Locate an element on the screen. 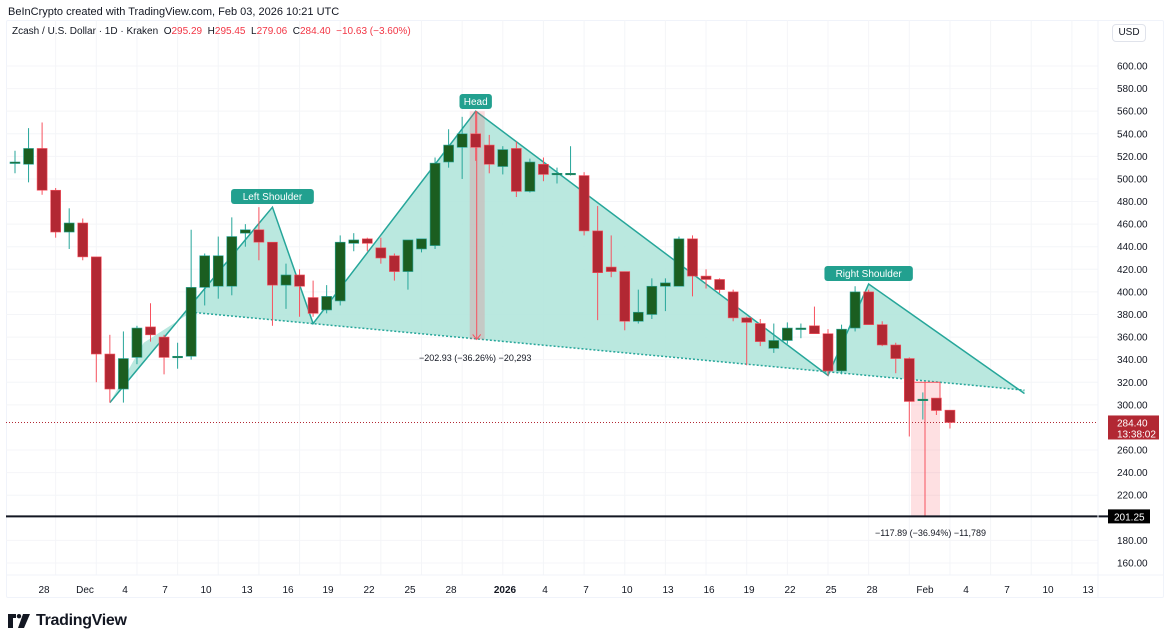 This screenshot has height=643, width=1170. left-shoulder-label-text: Left Shoulder is located at coordinates (273, 197).